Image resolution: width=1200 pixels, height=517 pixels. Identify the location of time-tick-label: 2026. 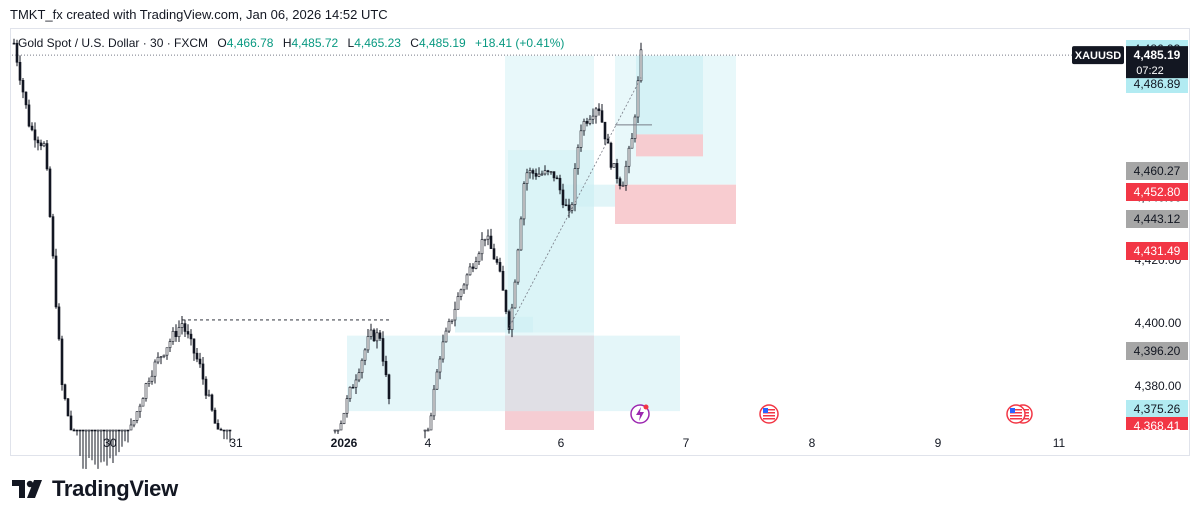
(344, 443).